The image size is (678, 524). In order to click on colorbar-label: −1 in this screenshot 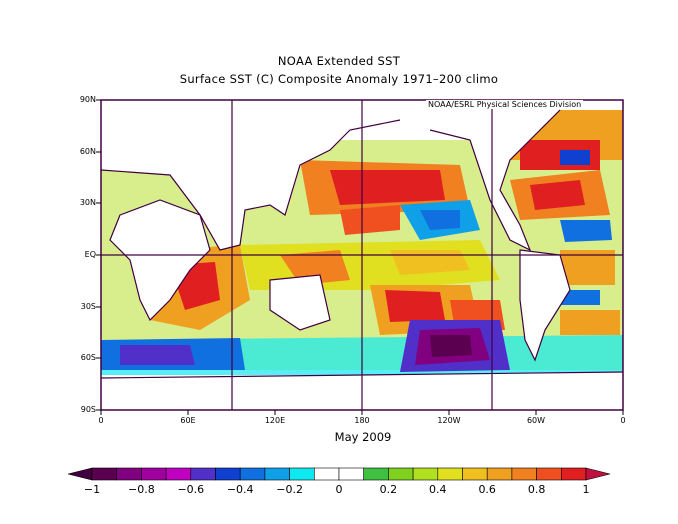, I will do `click(92, 489)`.